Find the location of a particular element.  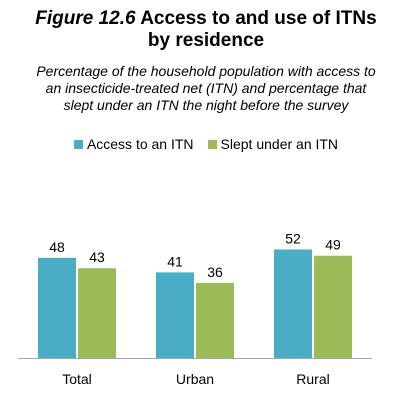

bar-slept-total is located at coordinates (97, 313).